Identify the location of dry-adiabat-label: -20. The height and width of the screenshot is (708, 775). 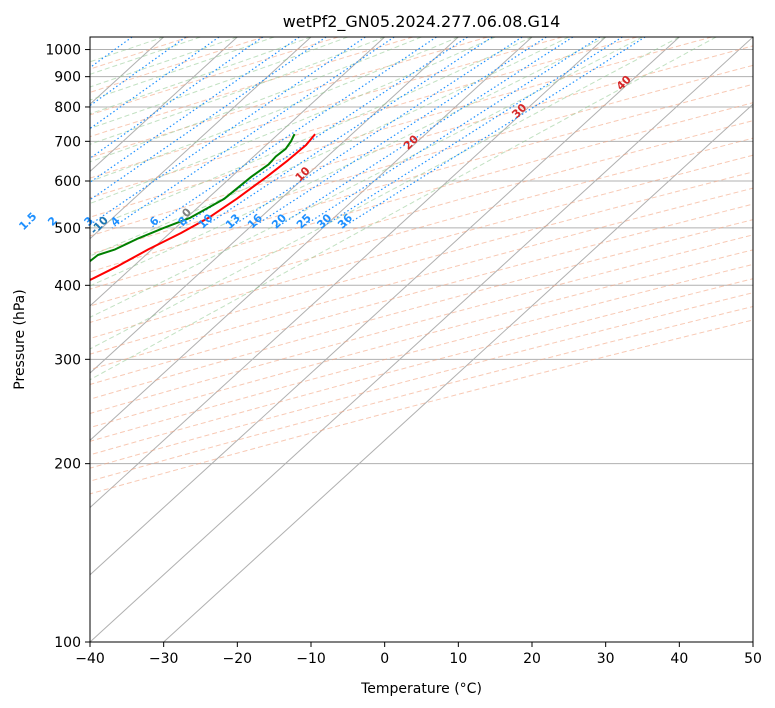
(0, 257).